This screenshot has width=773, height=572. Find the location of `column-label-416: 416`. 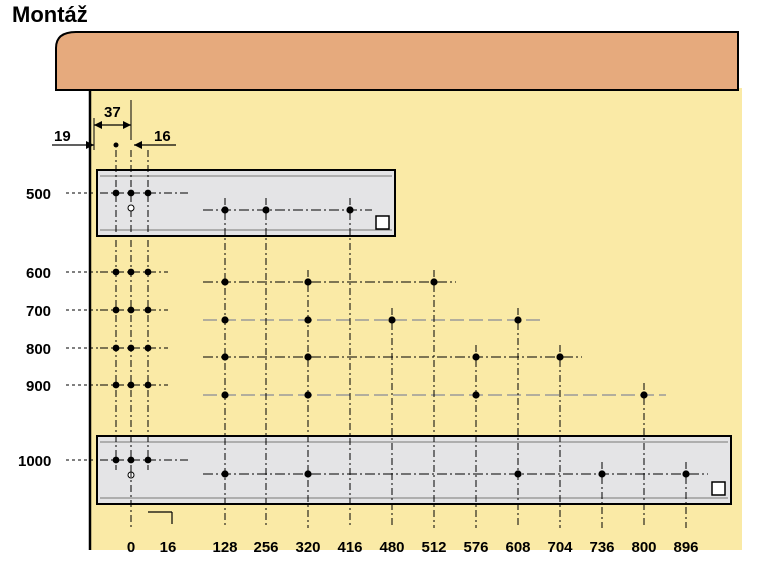

column-label-416: 416 is located at coordinates (349, 547).